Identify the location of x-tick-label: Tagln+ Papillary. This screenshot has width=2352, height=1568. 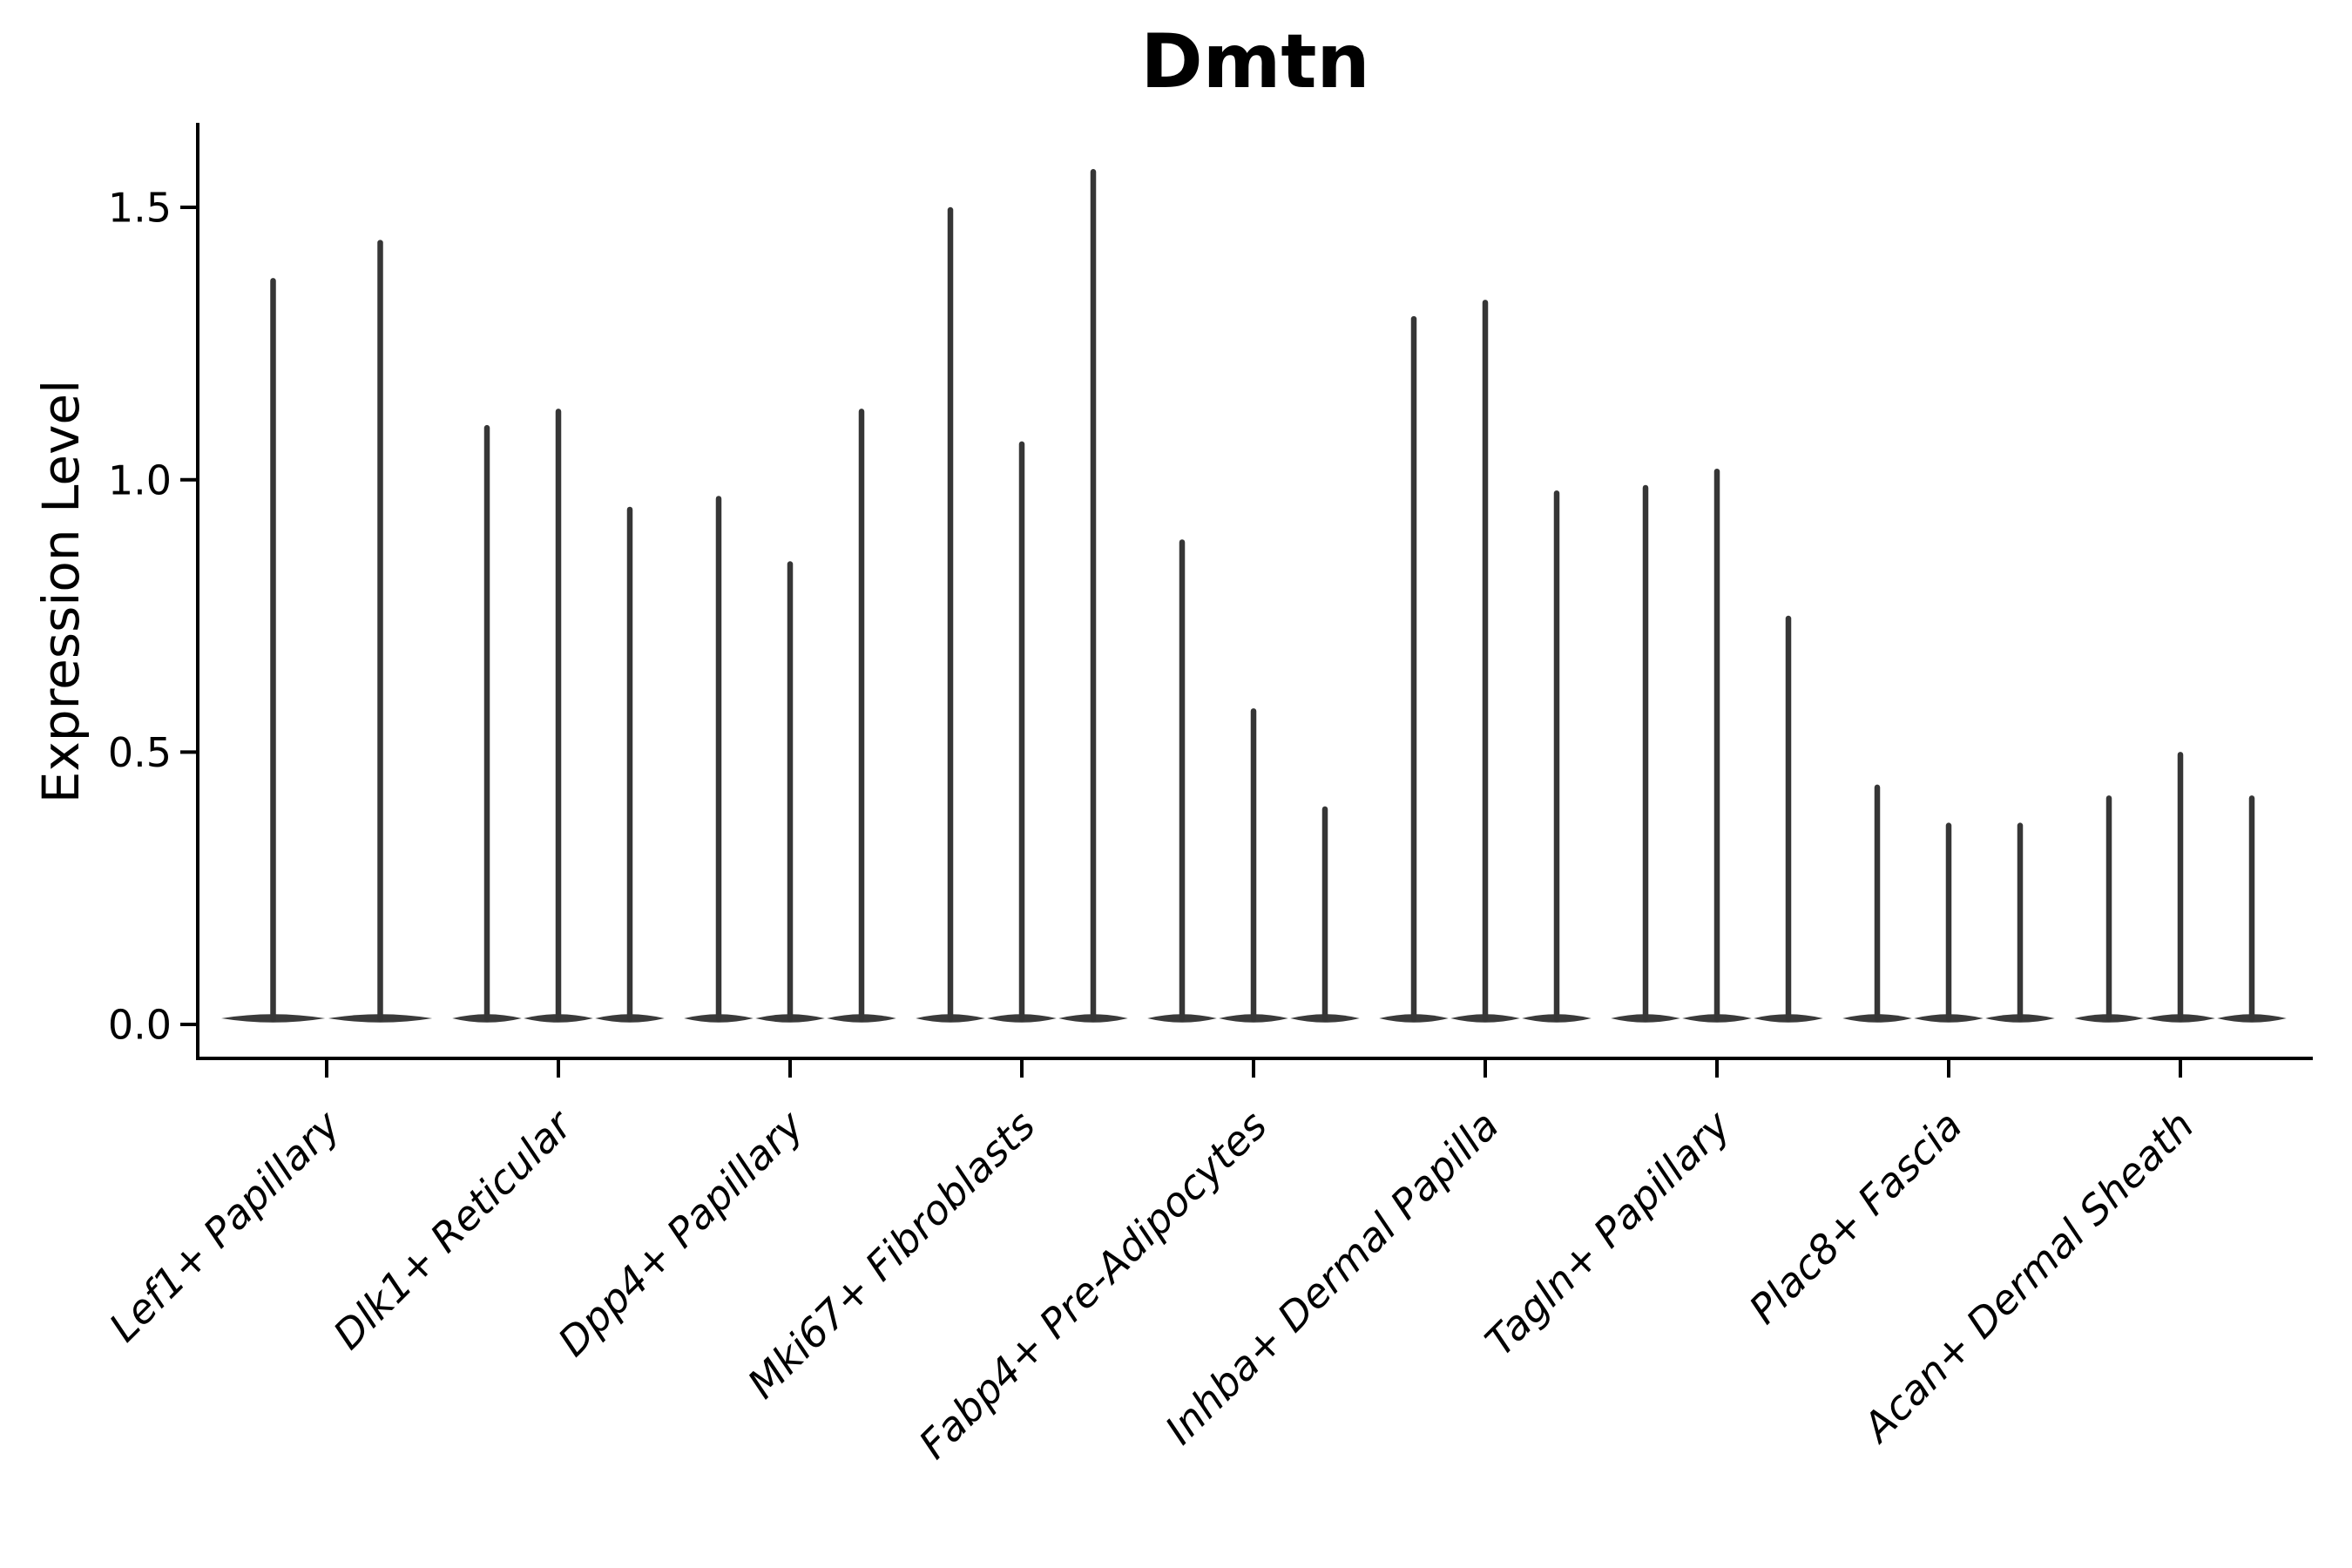
(1608, 1233).